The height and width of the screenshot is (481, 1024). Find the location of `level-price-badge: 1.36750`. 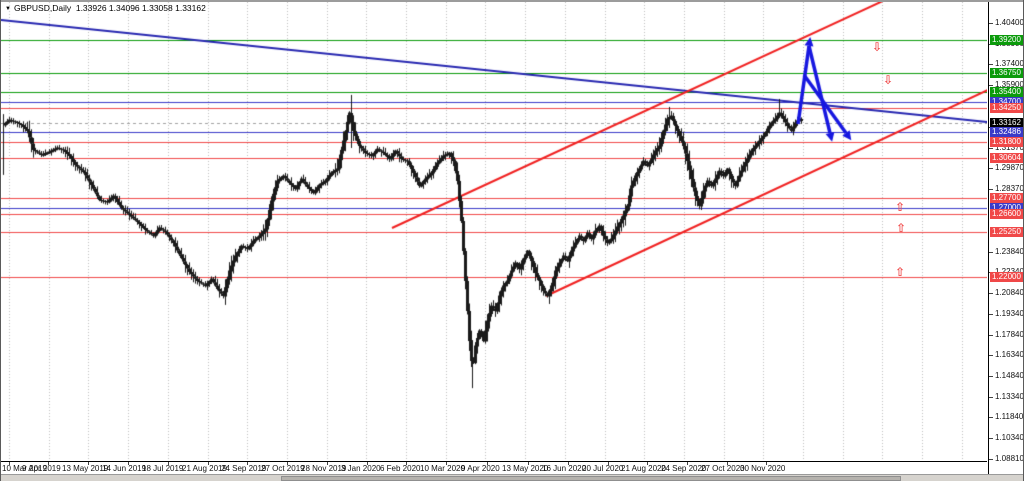

level-price-badge: 1.36750 is located at coordinates (1006, 73).